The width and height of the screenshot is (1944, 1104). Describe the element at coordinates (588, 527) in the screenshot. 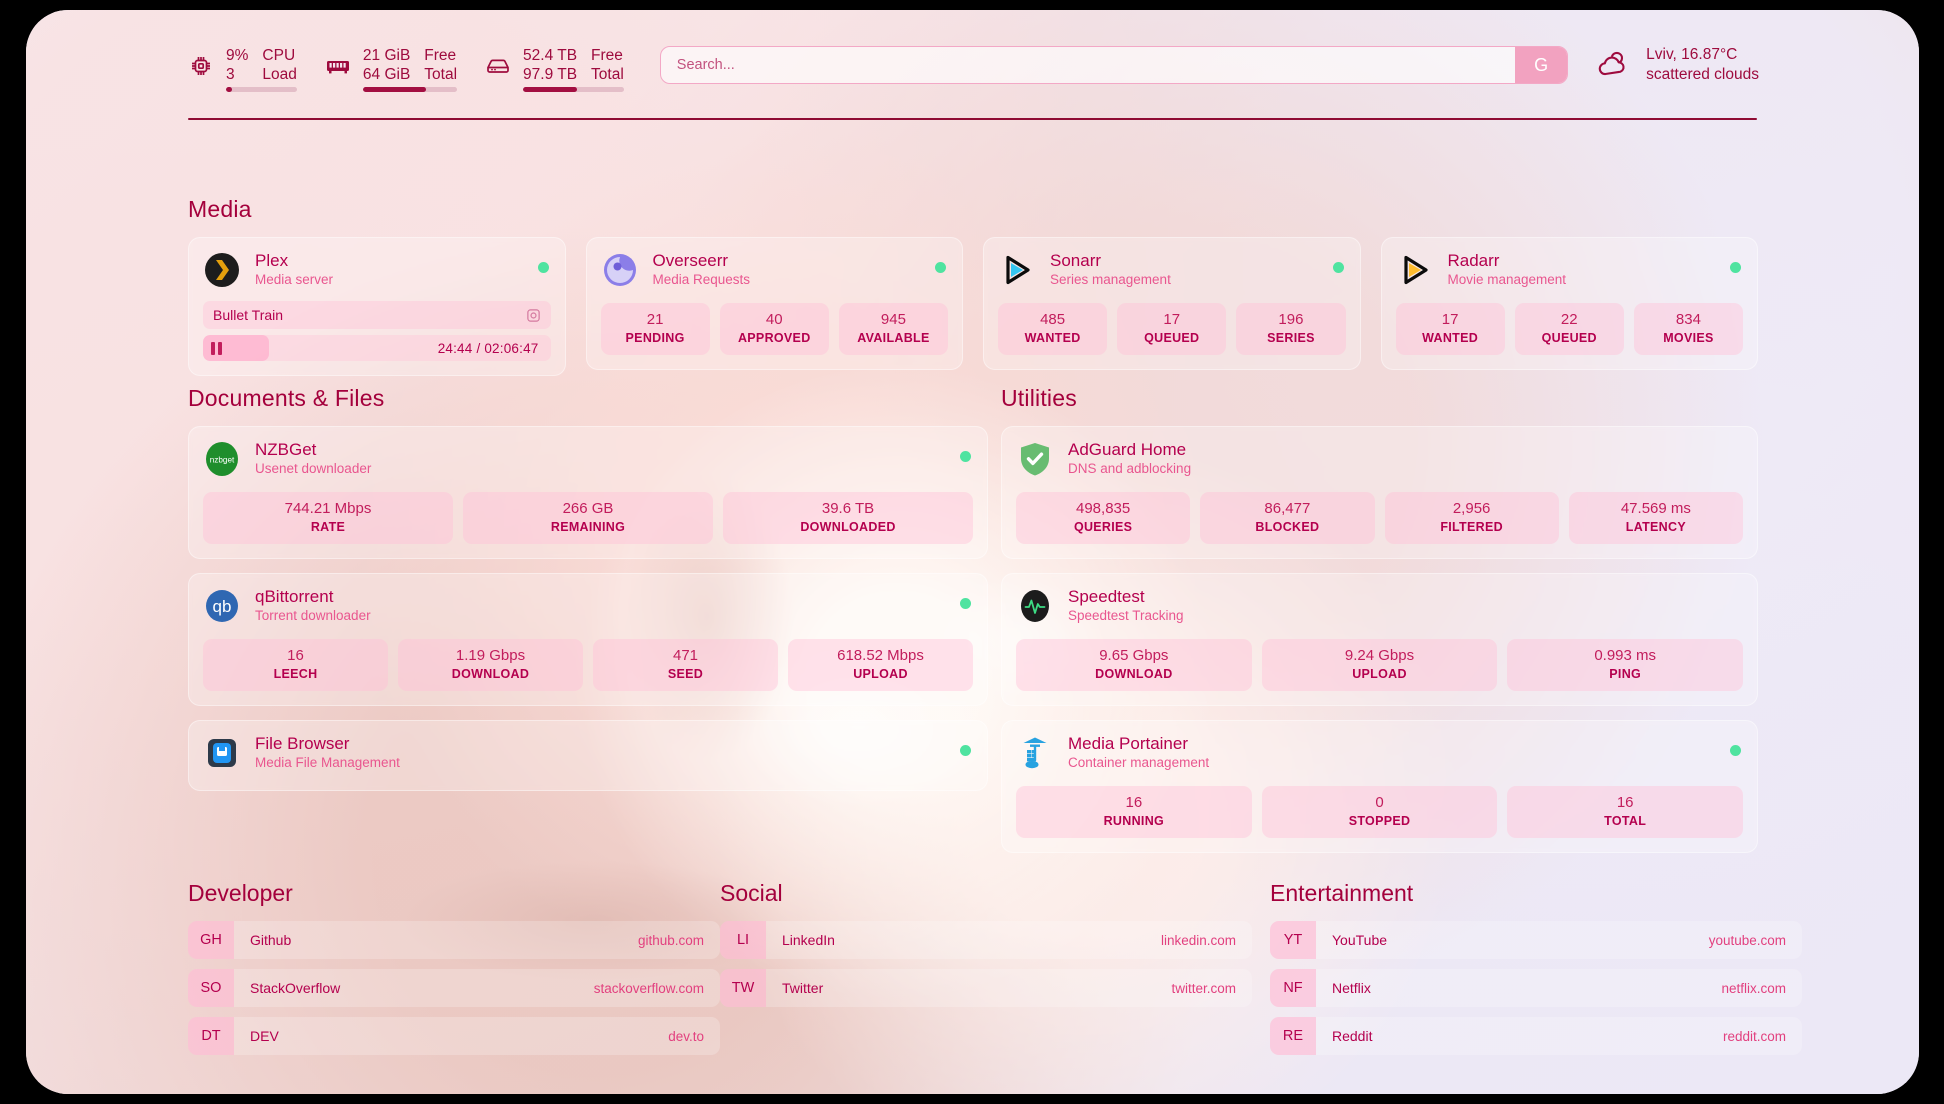

I see `stat-label: REMAINING` at that location.